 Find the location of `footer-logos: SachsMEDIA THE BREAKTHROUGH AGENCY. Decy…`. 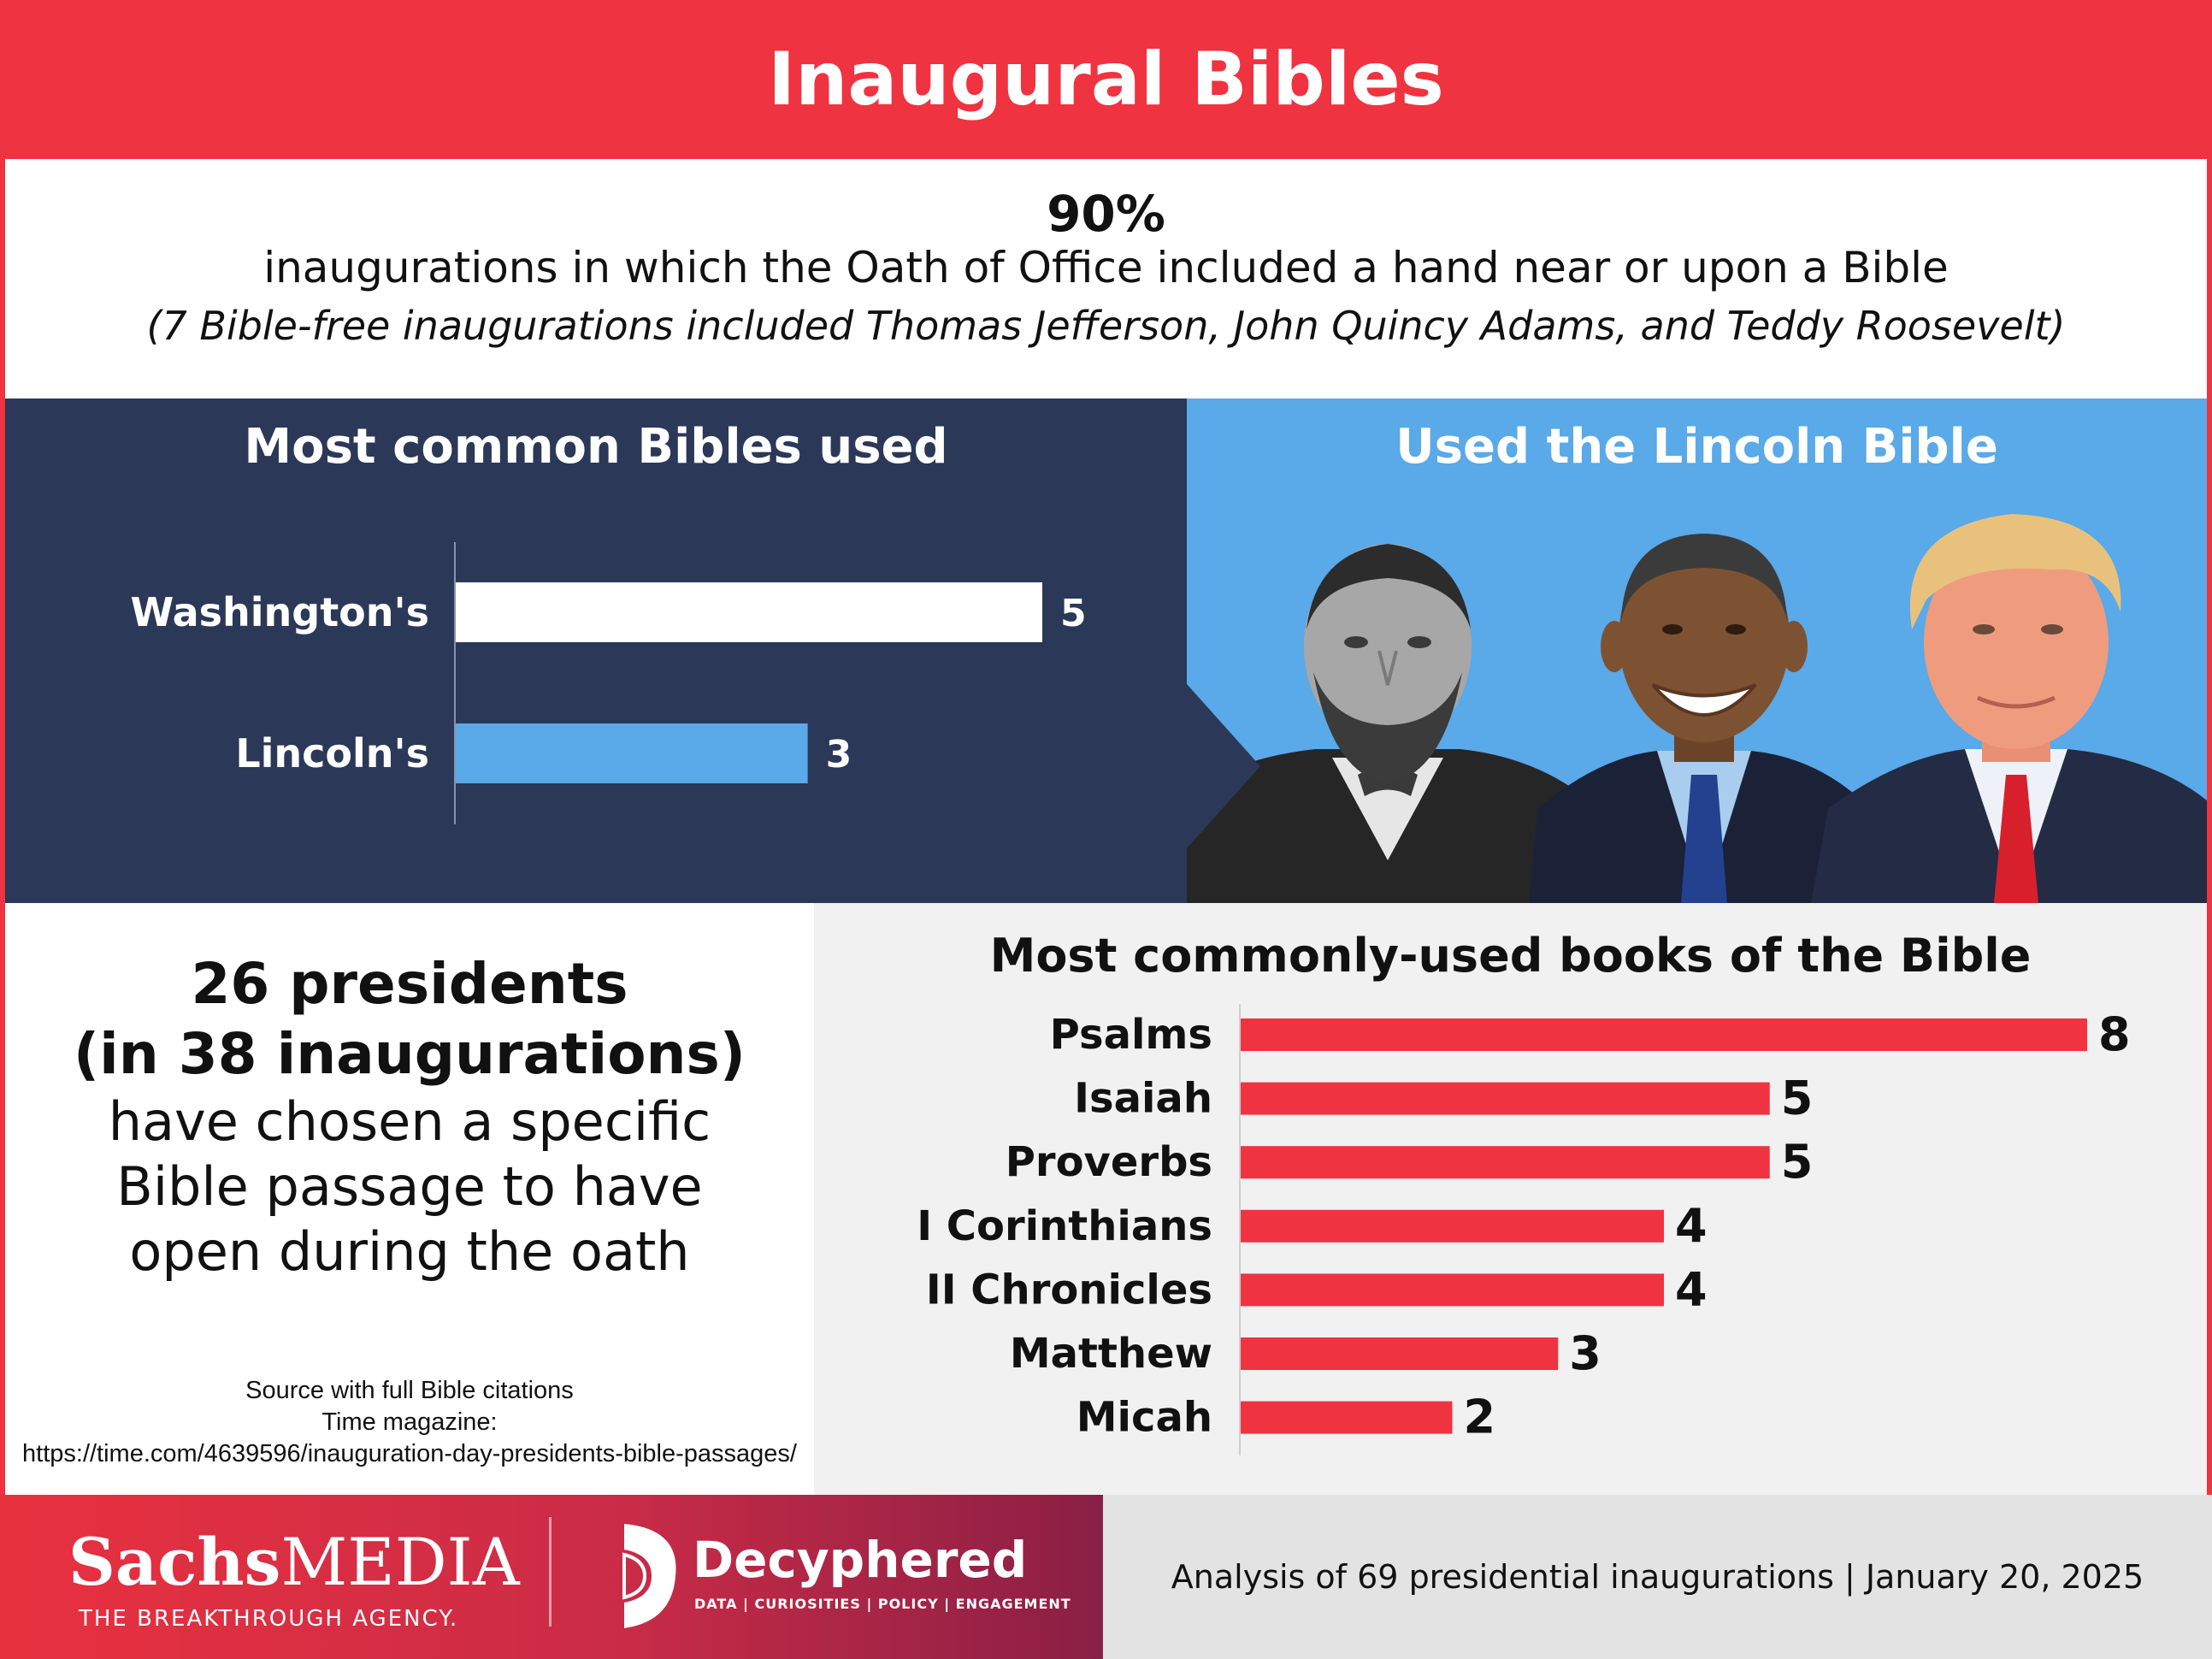

footer-logos: SachsMEDIA THE BREAKTHROUGH AGENCY. Decy… is located at coordinates (551, 1577).